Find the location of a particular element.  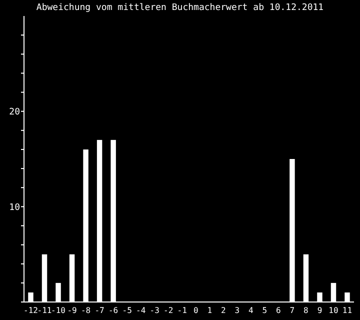

x-tick-label: 8 is located at coordinates (306, 310).